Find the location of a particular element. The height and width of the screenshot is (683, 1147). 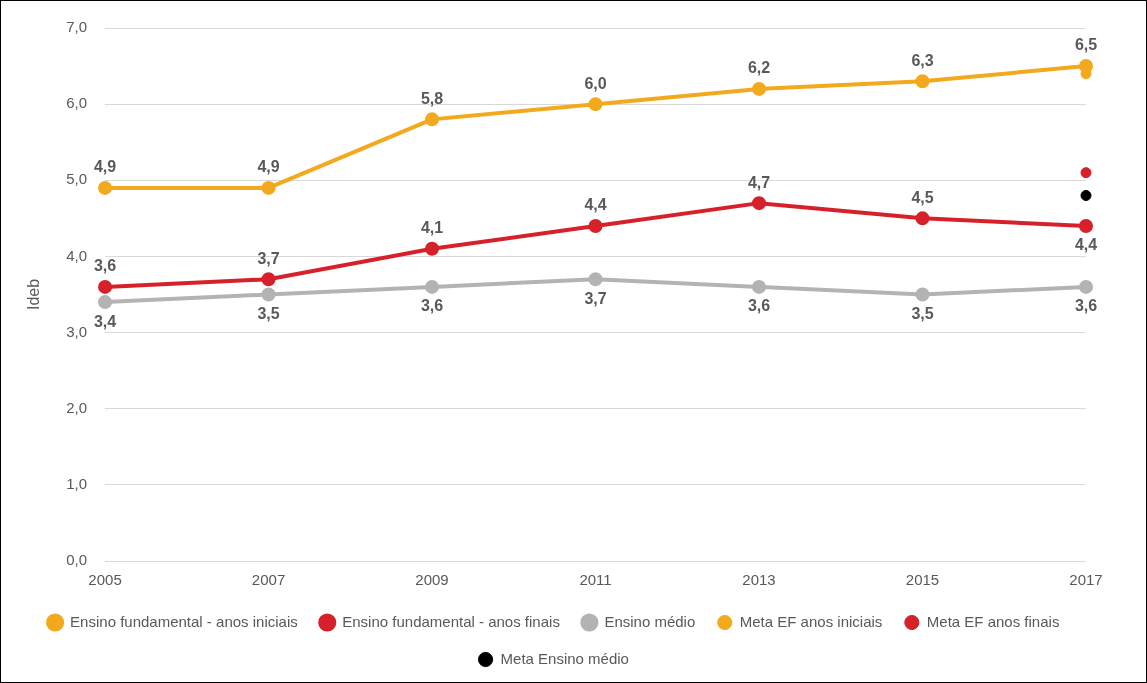

y-axis-title: Ideb is located at coordinates (34, 294).